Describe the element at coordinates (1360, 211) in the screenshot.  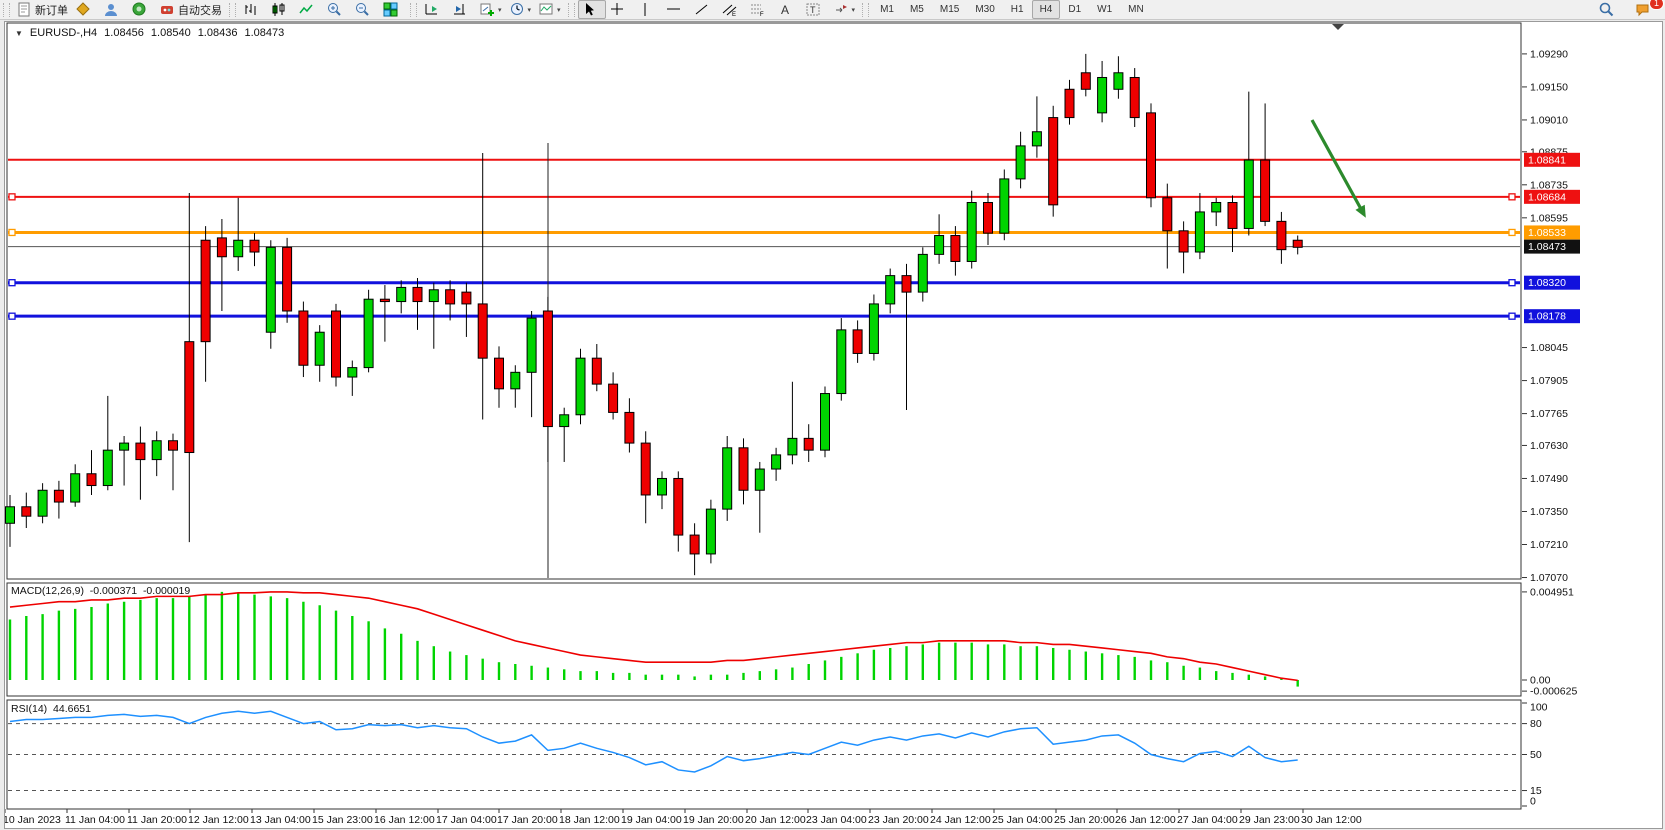
I see `arrow-head-icon` at that location.